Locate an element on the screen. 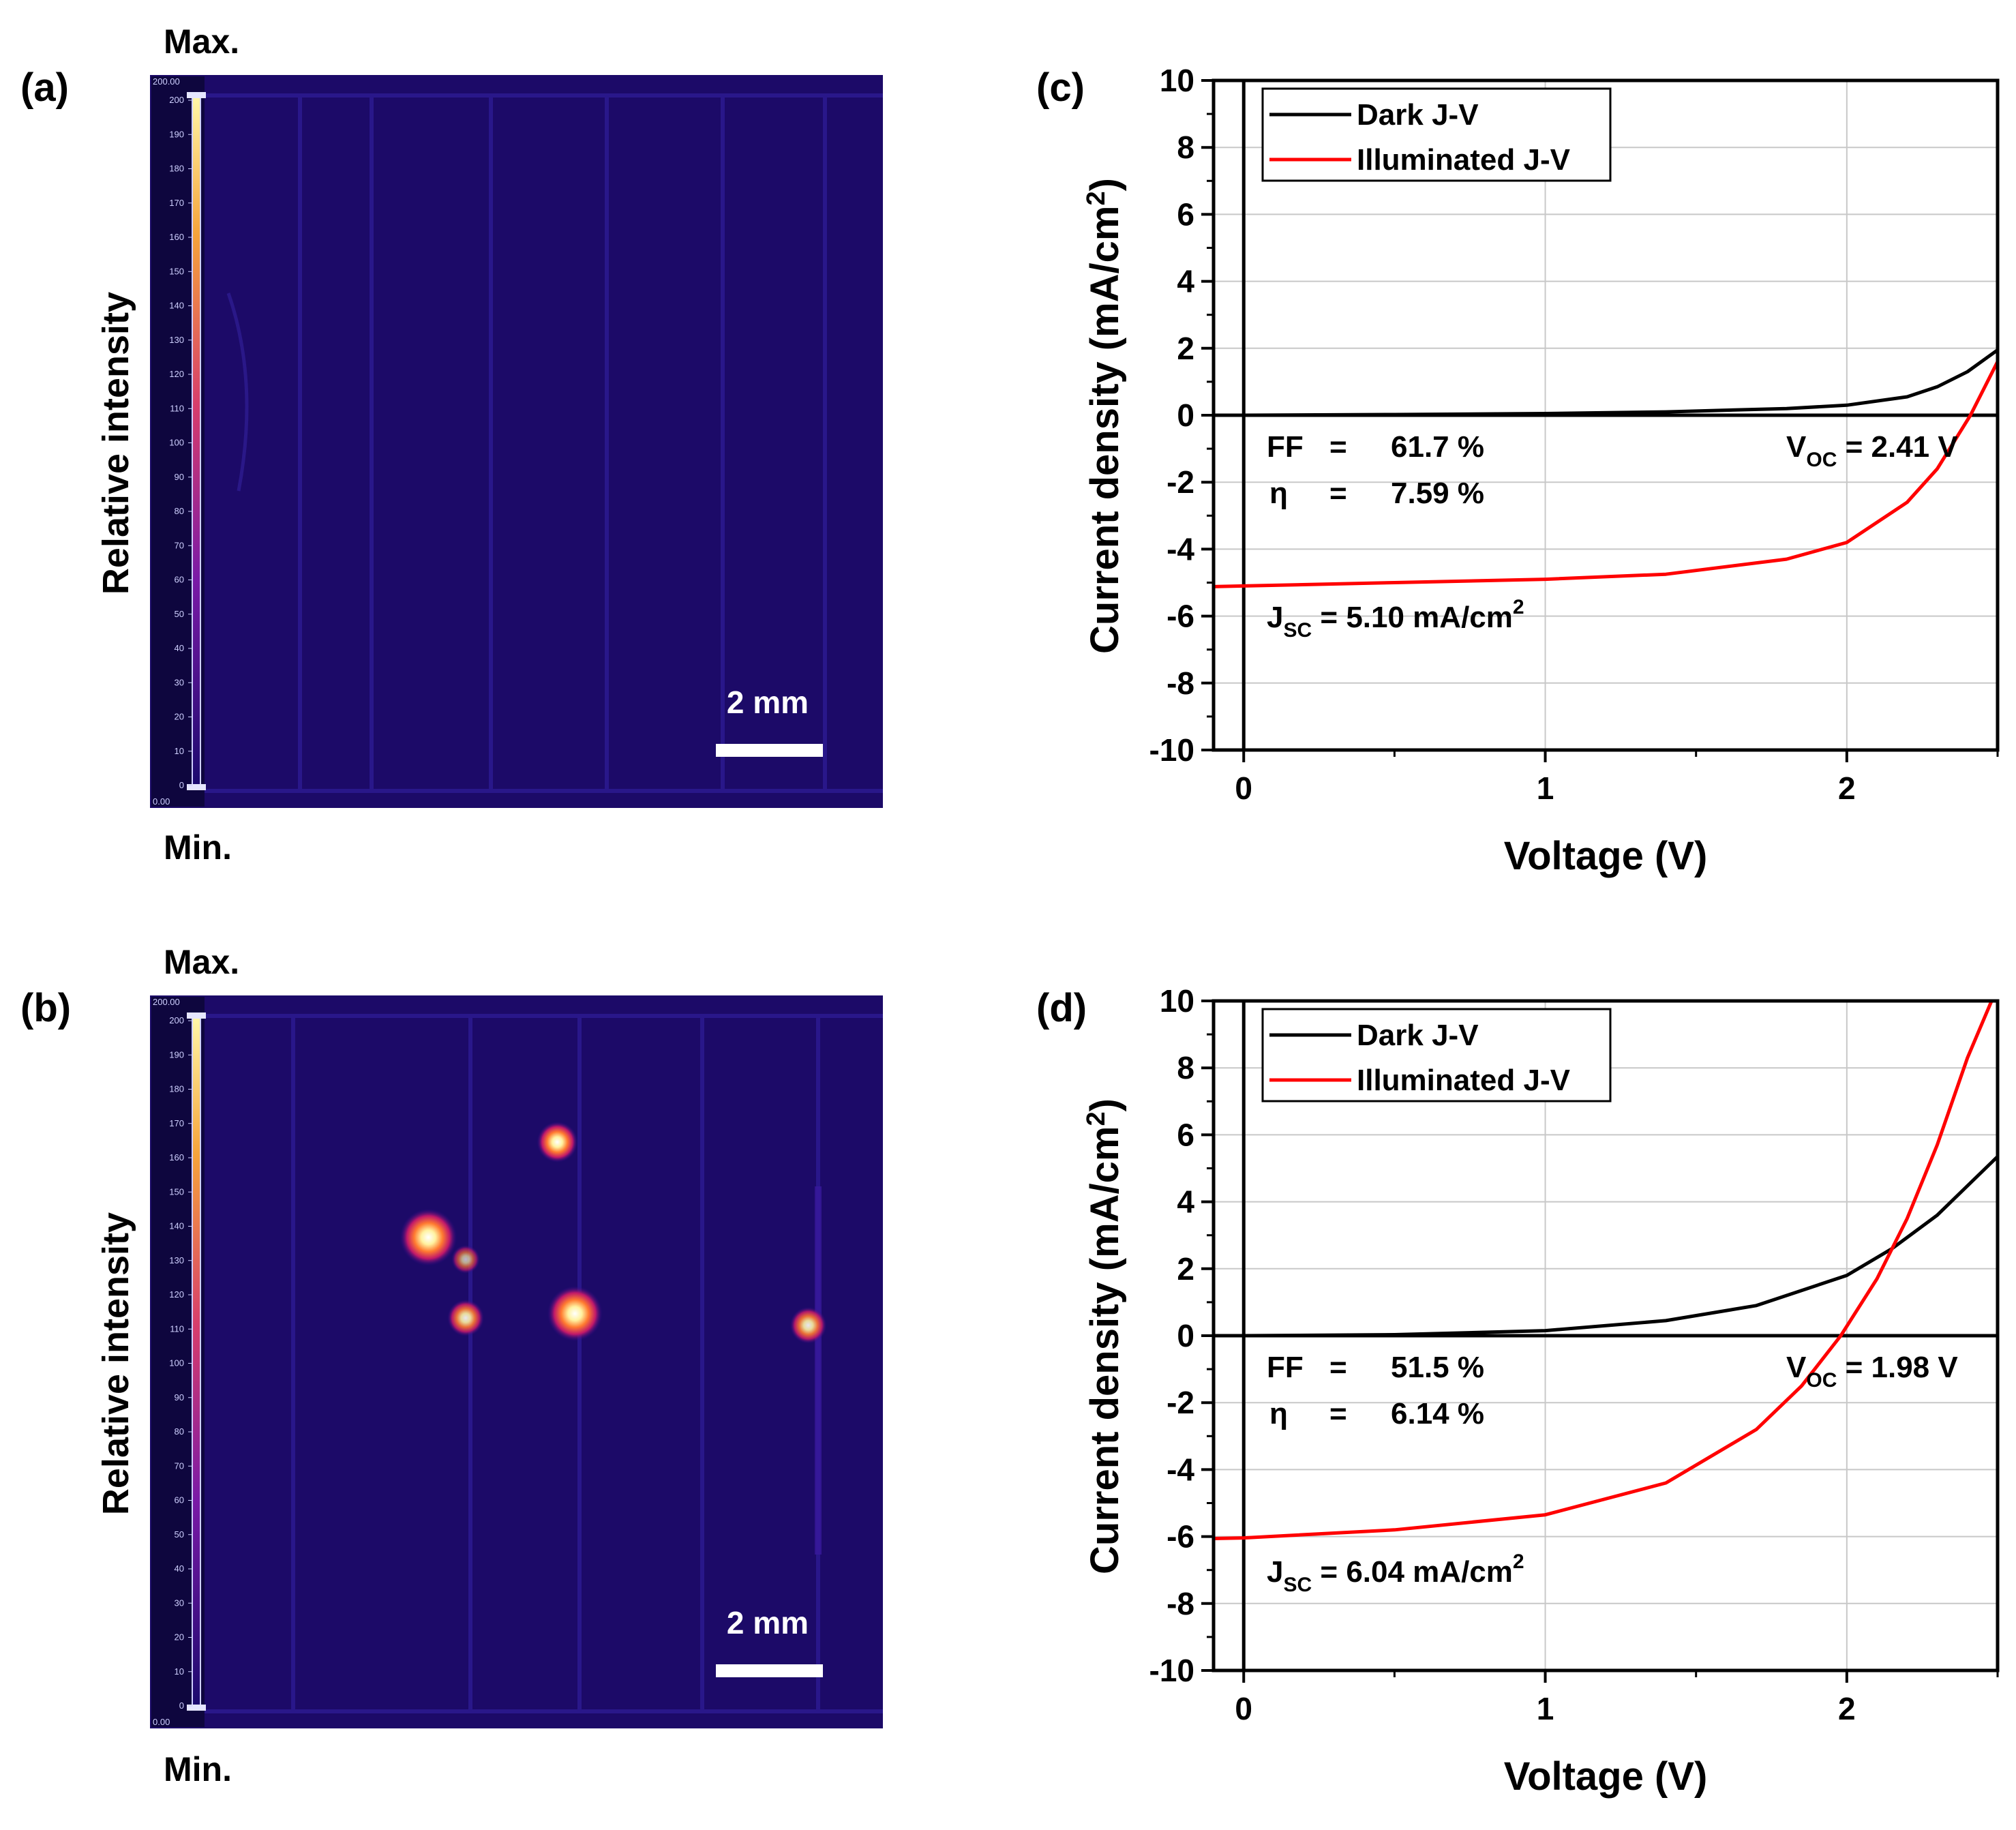 Image resolution: width=2016 pixels, height=1830 pixels. eta-value: 6.14 % is located at coordinates (1438, 1413).